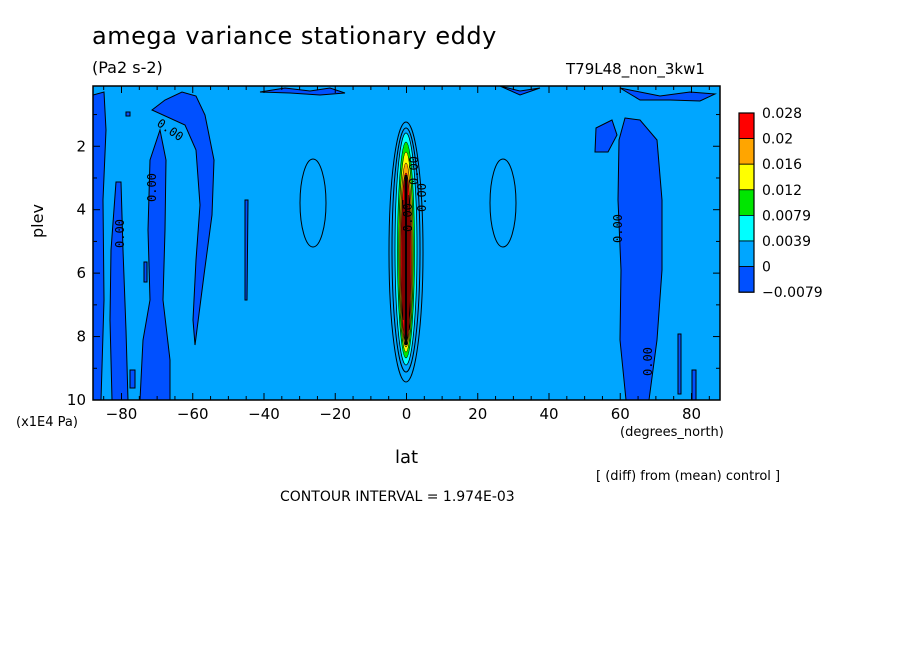 Image resolution: width=904 pixels, height=654 pixels. I want to click on contour-interval: CONTOUR INTERVAL = 1.974E-03, so click(397, 497).